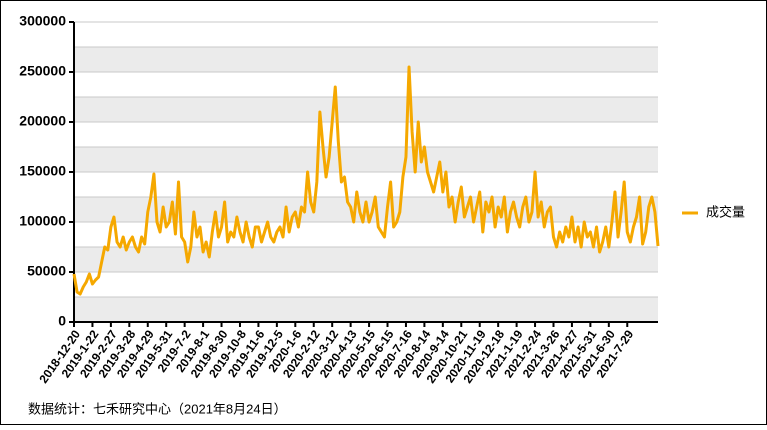  I want to click on y-tick-label: 0, so click(62, 321).